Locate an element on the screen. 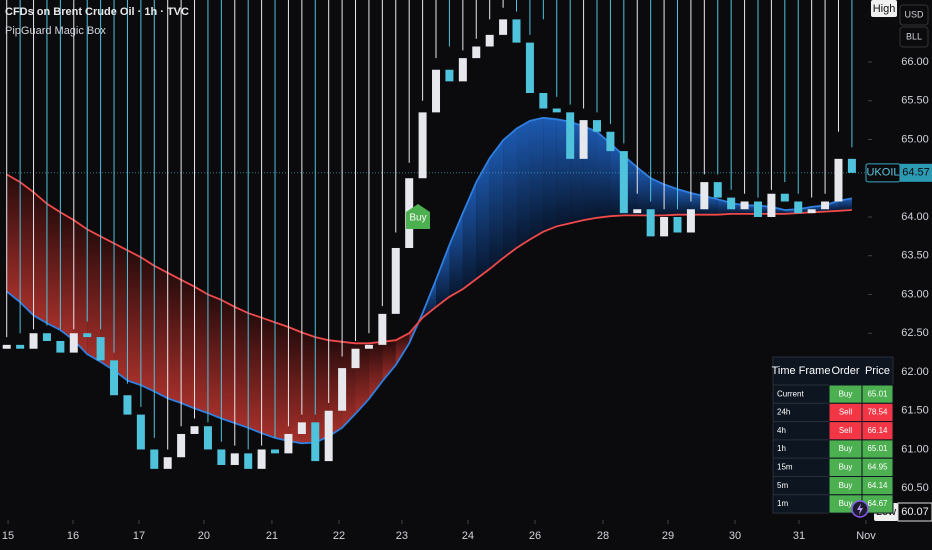 The height and width of the screenshot is (550, 932). x-tick-label: 15 is located at coordinates (8, 536).